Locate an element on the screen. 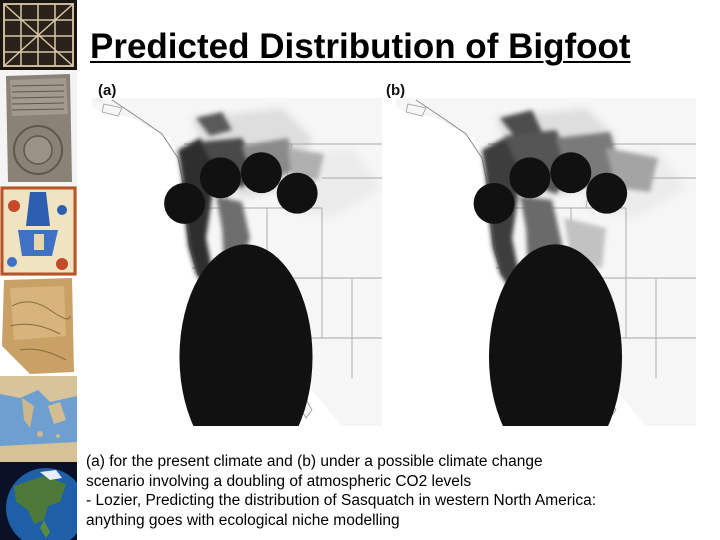 The image size is (720, 540). thumbnail-strip is located at coordinates (38, 270).